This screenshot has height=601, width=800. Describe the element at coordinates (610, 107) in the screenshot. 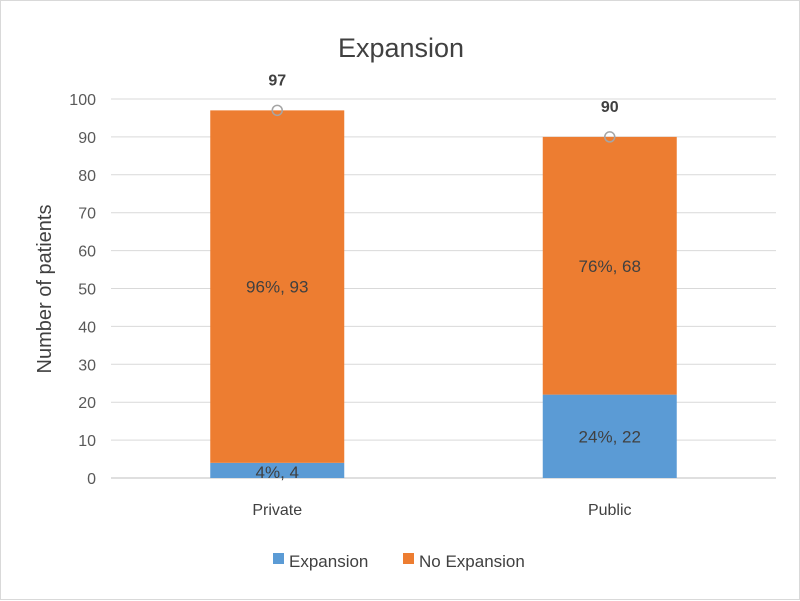

I see `total-label: 90` at that location.